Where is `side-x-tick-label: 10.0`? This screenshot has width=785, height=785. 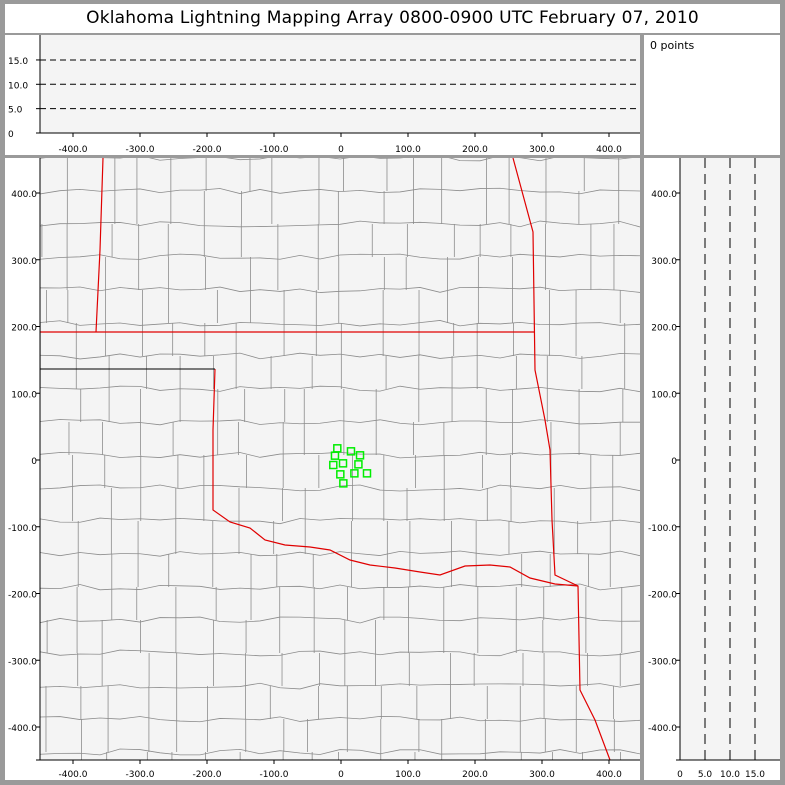 side-x-tick-label: 10.0 is located at coordinates (730, 775).